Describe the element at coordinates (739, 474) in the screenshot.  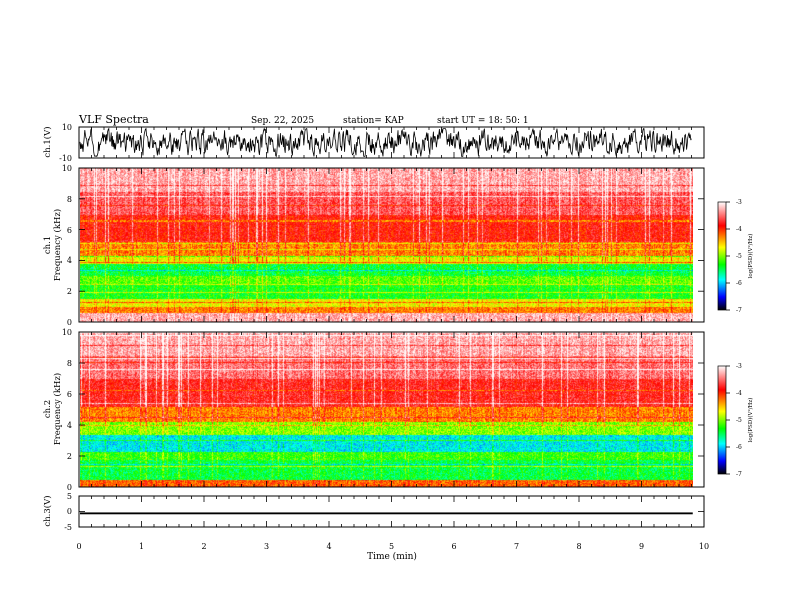
I see `ch2-cb-tick-neg7: -7` at that location.